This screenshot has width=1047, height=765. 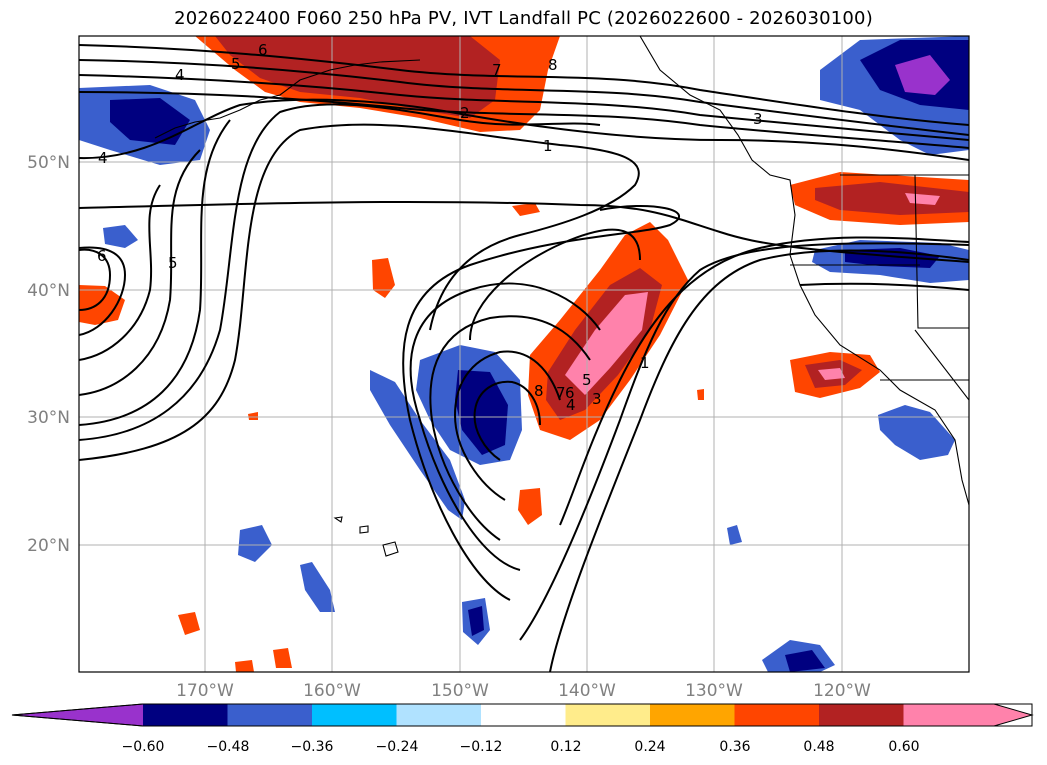 I want to click on colorbar-segments, so click(x=522, y=715).